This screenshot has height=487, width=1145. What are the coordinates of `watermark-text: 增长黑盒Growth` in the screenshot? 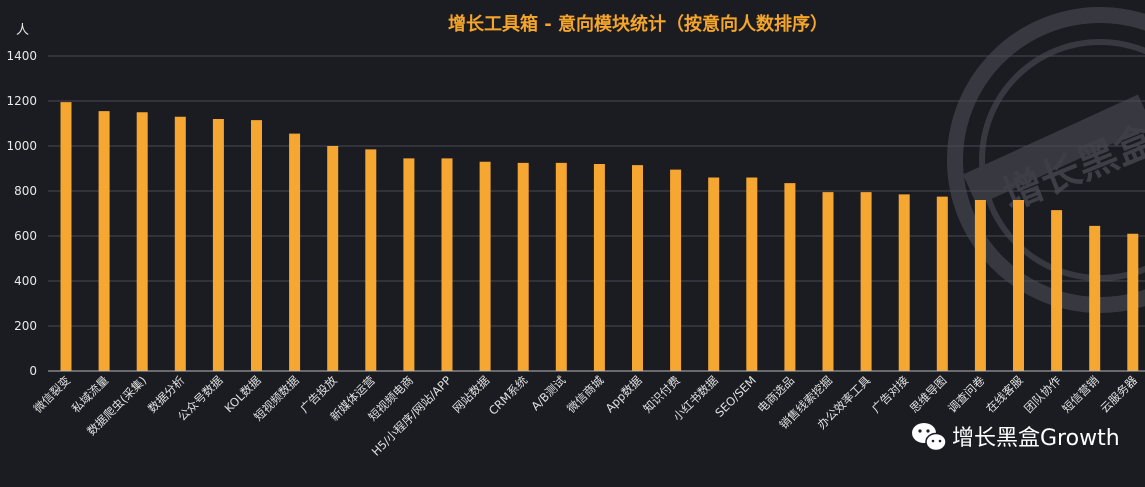 It's located at (1036, 438).